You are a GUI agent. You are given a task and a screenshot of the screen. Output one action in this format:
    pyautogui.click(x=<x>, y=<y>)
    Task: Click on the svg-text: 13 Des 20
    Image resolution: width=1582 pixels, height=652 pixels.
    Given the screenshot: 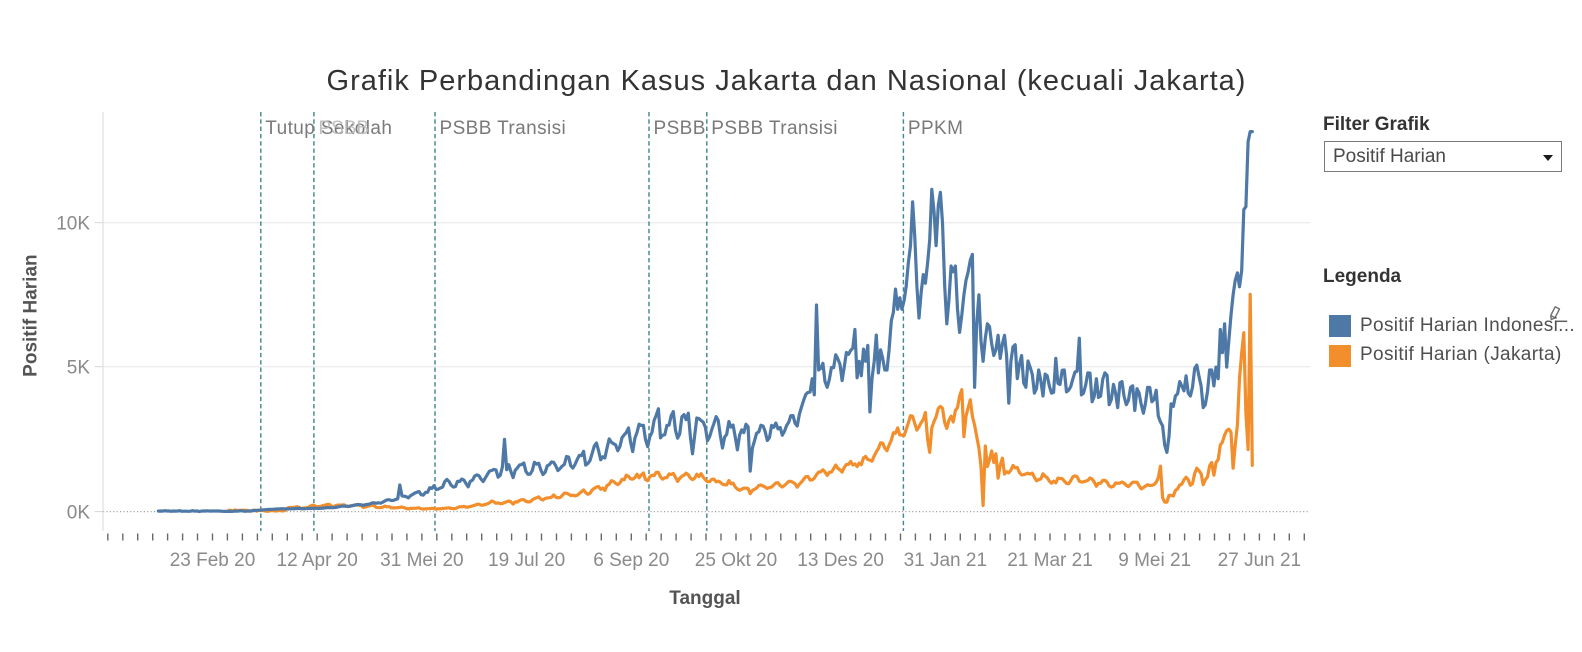 What is the action you would take?
    pyautogui.click(x=840, y=560)
    